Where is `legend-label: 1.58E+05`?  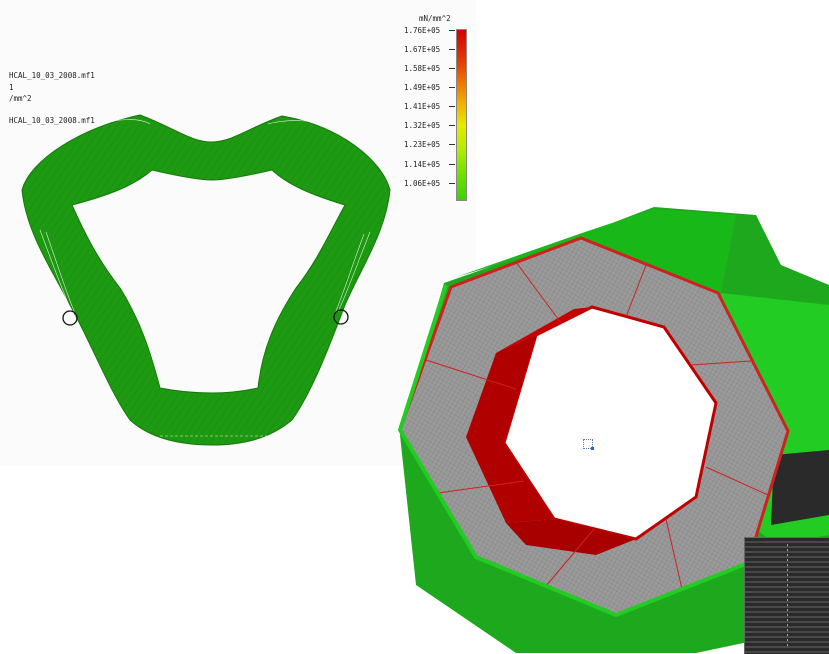
legend-label: 1.58E+05 is located at coordinates (422, 68).